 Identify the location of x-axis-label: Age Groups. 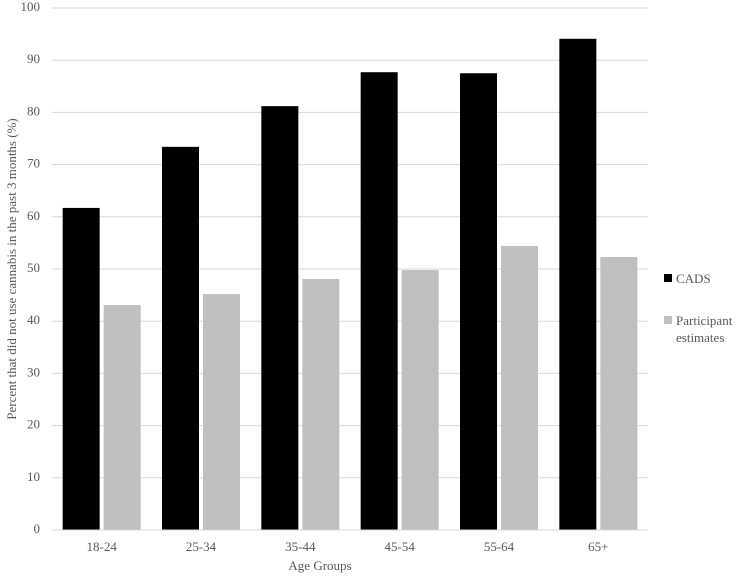
(319, 565).